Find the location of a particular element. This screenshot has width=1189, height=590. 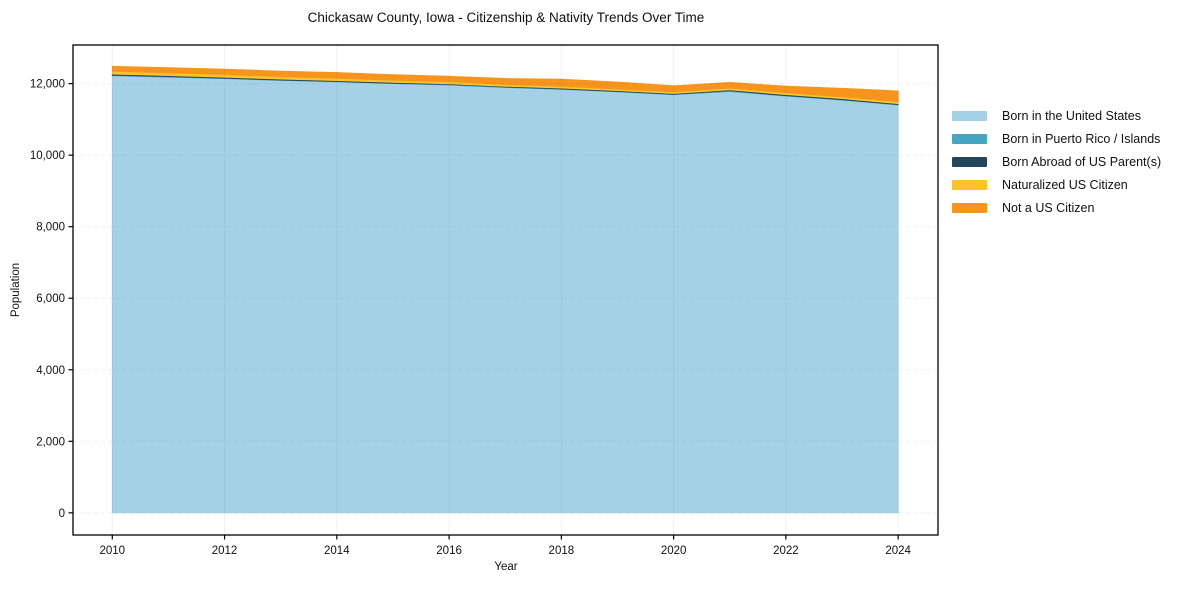

legend-label: Born Abroad of US Parent(s) is located at coordinates (1082, 161).